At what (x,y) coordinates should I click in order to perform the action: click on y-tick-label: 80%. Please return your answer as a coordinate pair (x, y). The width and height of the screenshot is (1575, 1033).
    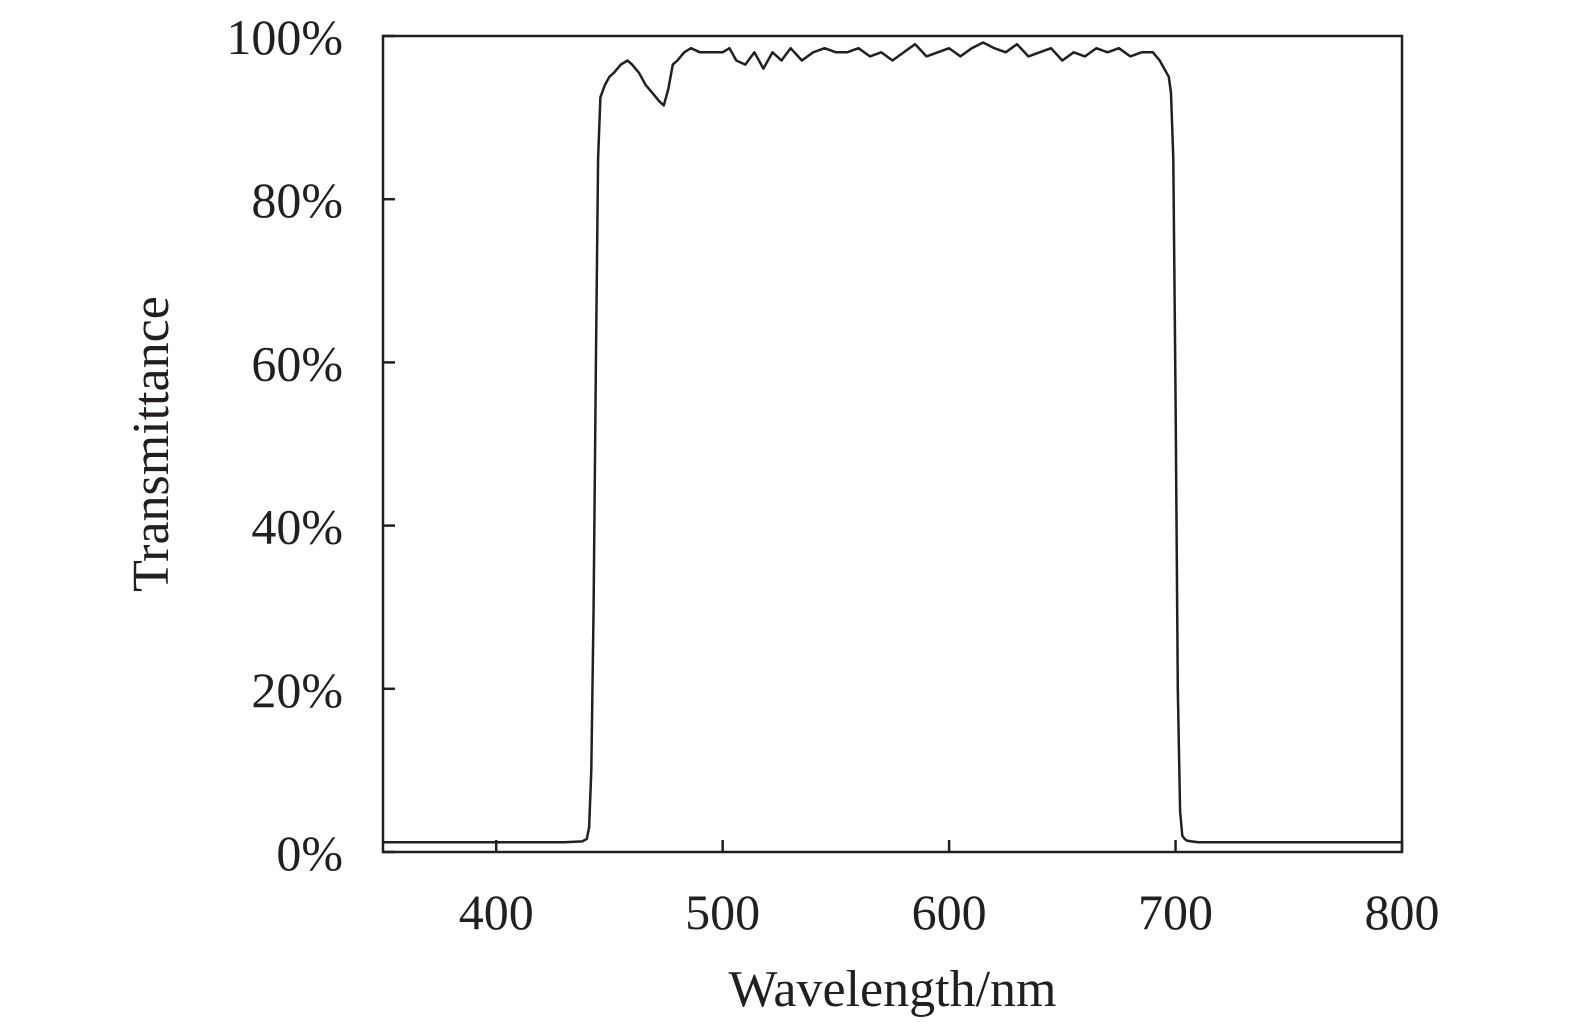
    Looking at the image, I should click on (297, 200).